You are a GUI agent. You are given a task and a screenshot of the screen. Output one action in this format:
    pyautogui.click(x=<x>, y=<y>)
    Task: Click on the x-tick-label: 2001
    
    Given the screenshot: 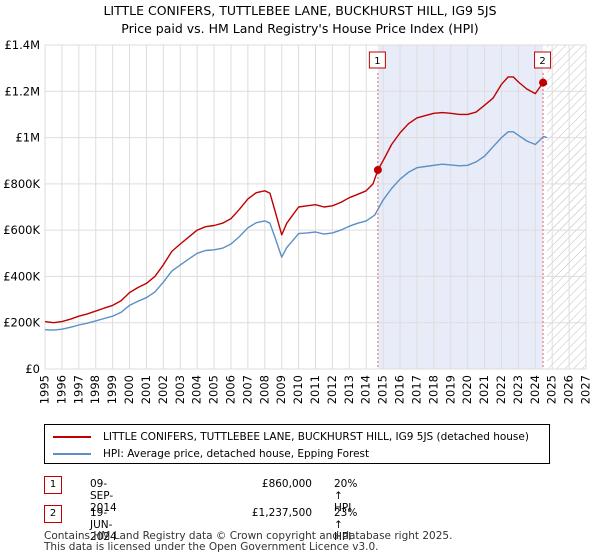 What is the action you would take?
    pyautogui.click(x=146, y=389)
    